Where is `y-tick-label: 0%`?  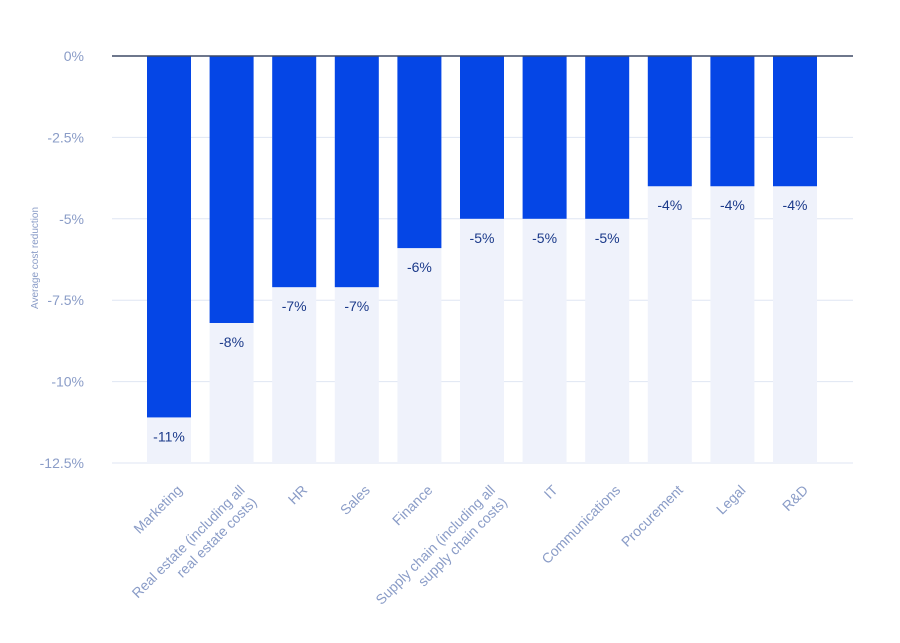
y-tick-label: 0% is located at coordinates (74, 56).